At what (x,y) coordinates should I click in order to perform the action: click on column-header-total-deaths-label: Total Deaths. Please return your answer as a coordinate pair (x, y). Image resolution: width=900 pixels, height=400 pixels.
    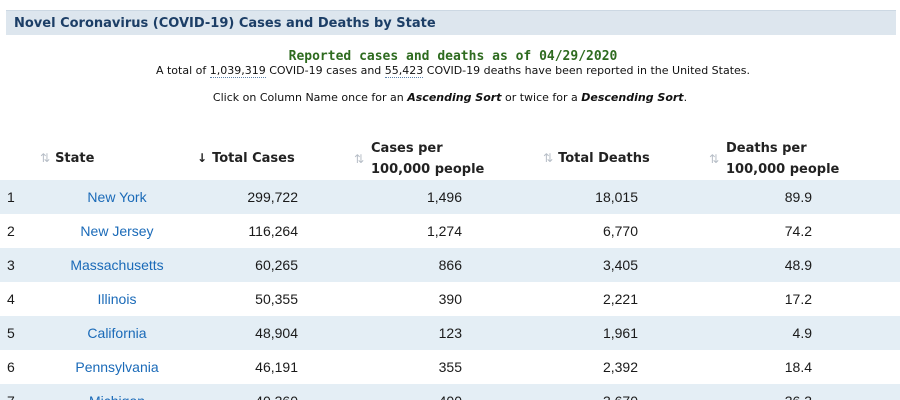
    Looking at the image, I should click on (604, 158).